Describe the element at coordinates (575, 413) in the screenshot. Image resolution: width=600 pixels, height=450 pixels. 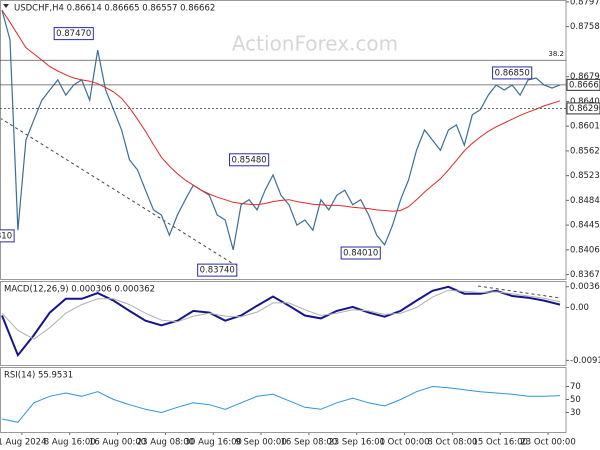
I see `y-tick-label: 30` at that location.